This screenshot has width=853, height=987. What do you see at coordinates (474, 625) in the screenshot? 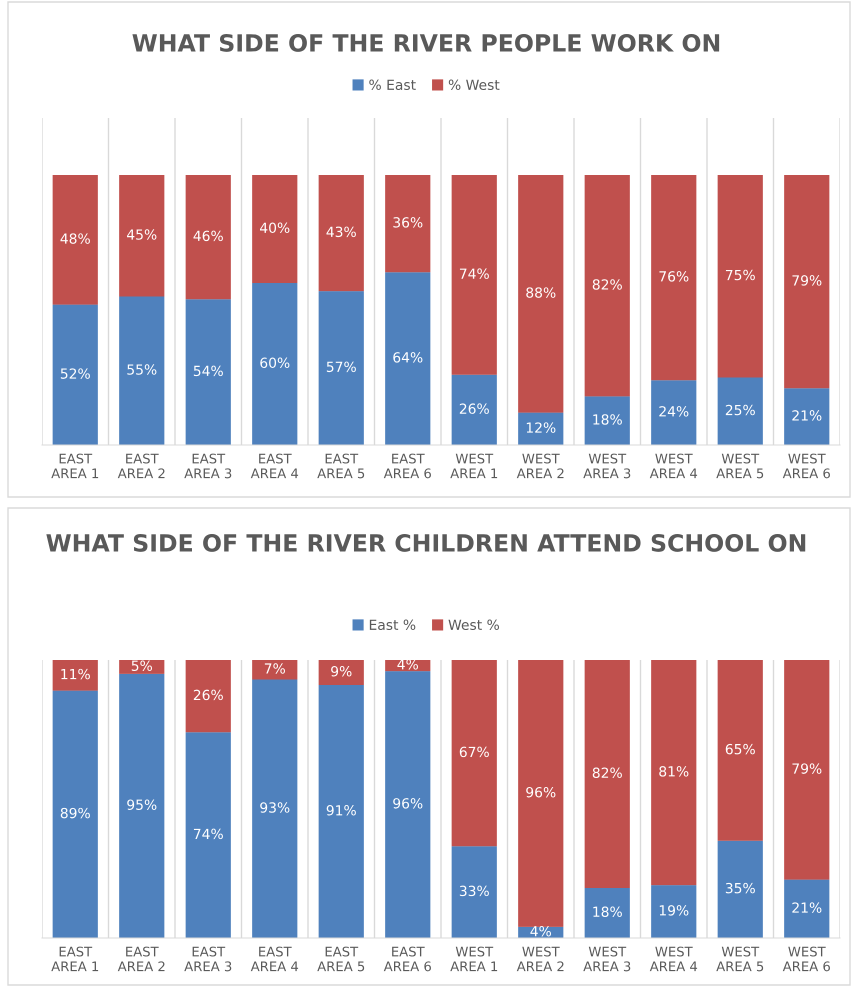
I see `legend-label: West %` at bounding box center [474, 625].